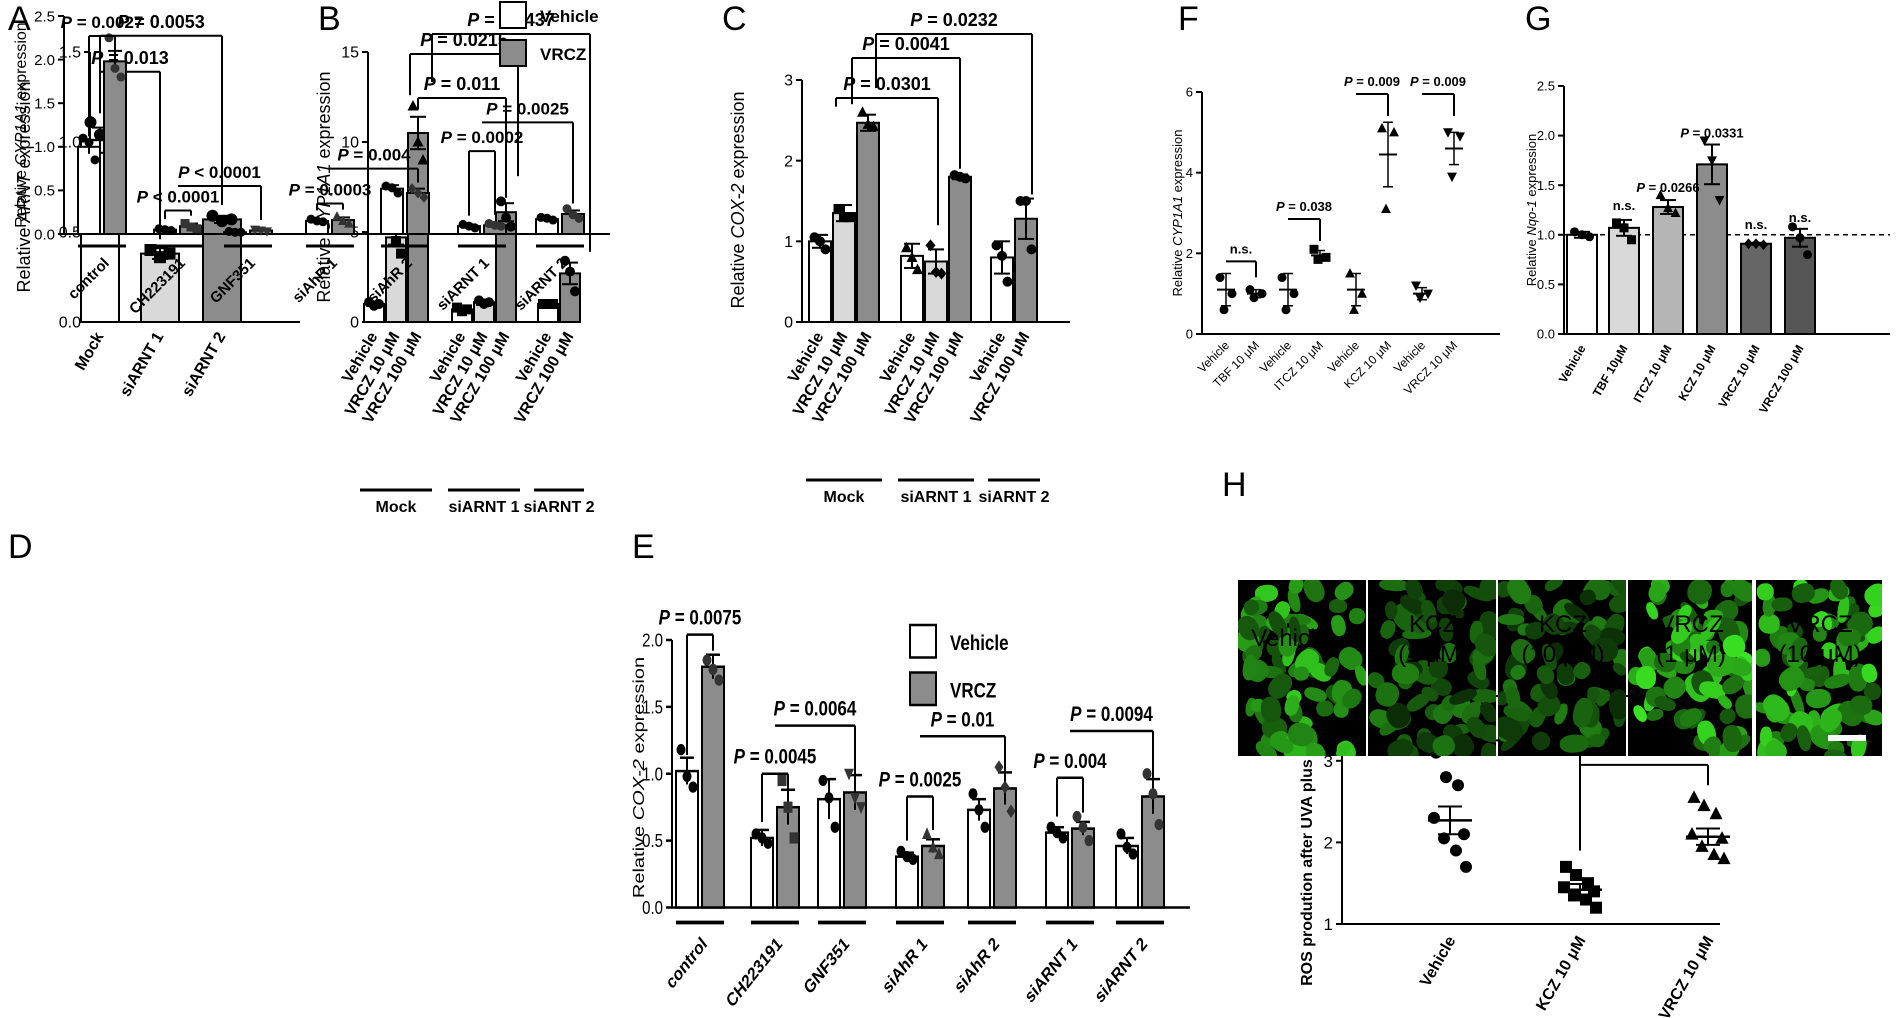  Describe the element at coordinates (374, 155) in the screenshot. I see `p-value-label: P = 0.004` at that location.